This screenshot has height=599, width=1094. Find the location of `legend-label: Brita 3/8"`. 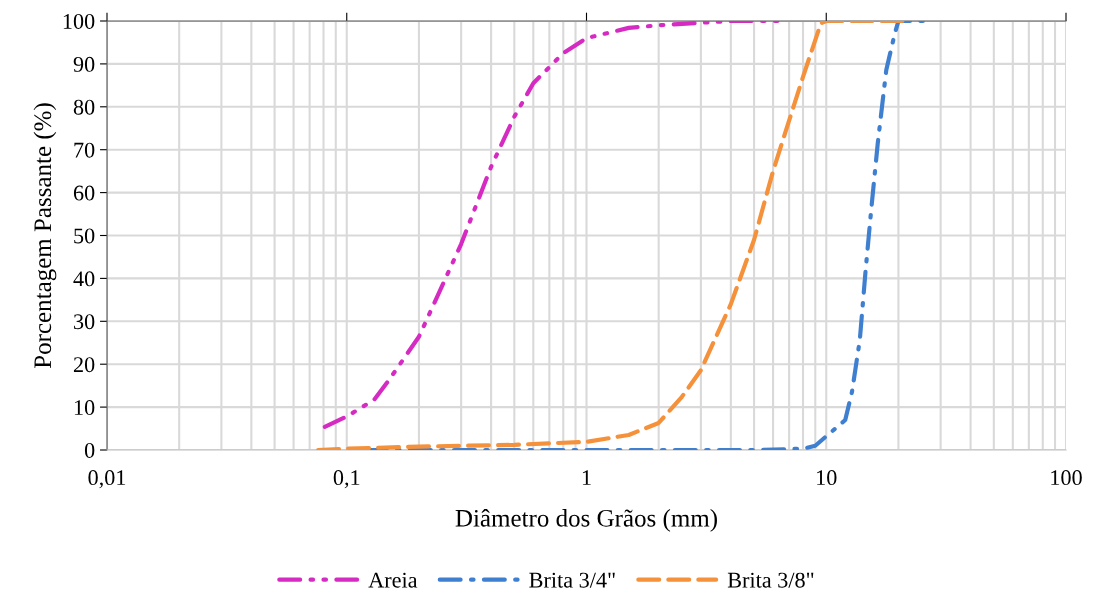

legend-label: Brita 3/8" is located at coordinates (770, 580).